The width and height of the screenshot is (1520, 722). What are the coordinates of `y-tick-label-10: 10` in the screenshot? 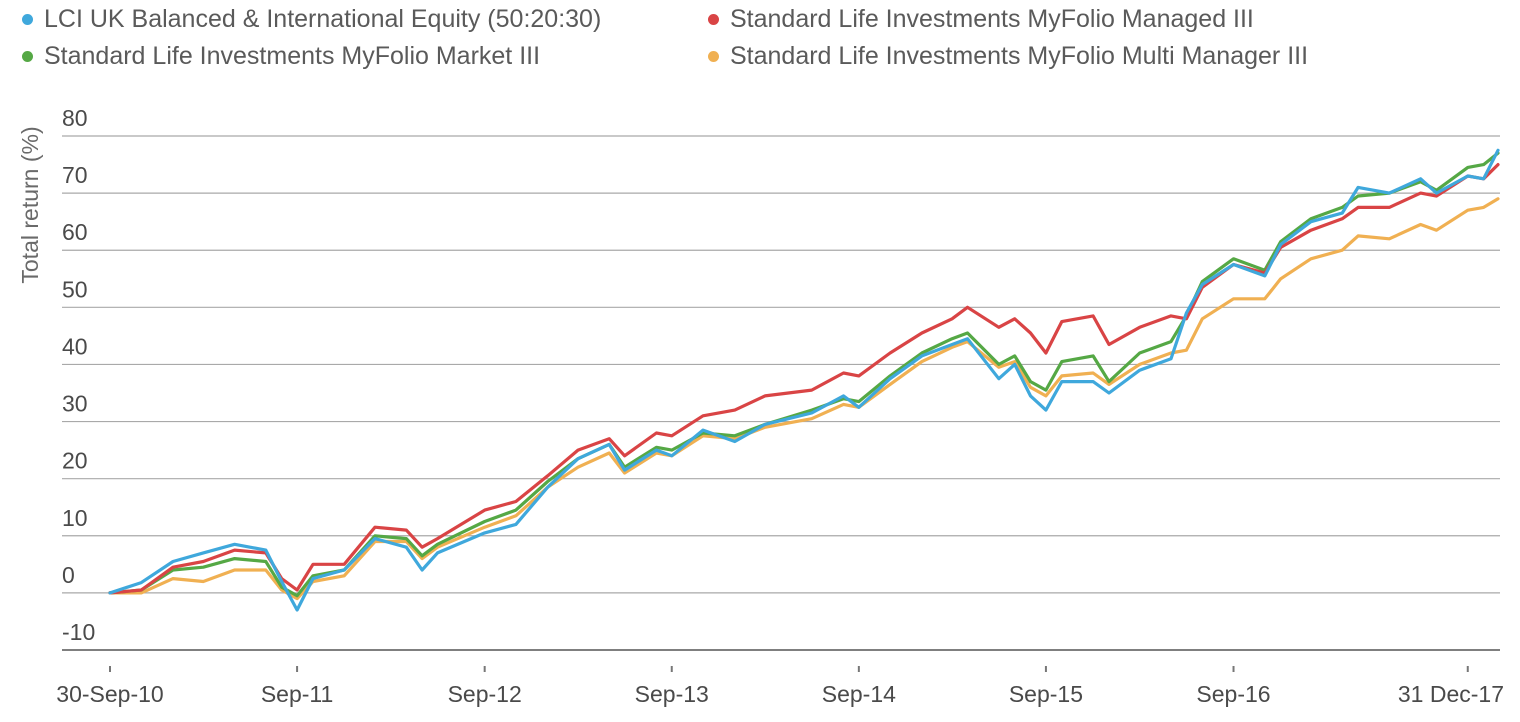 It's located at (75, 518).